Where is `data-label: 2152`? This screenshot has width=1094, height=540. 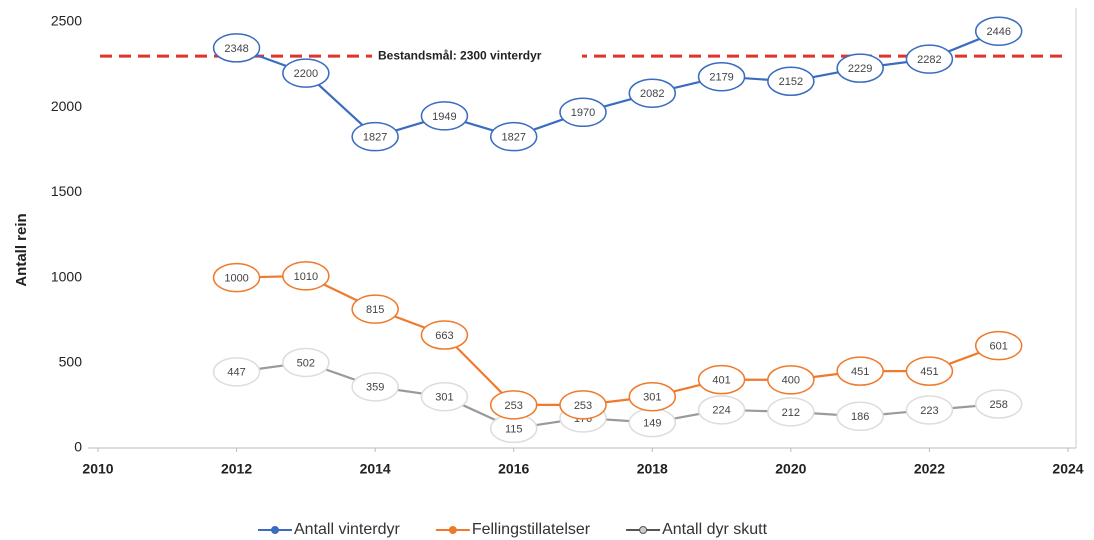
data-label: 2152 is located at coordinates (791, 82).